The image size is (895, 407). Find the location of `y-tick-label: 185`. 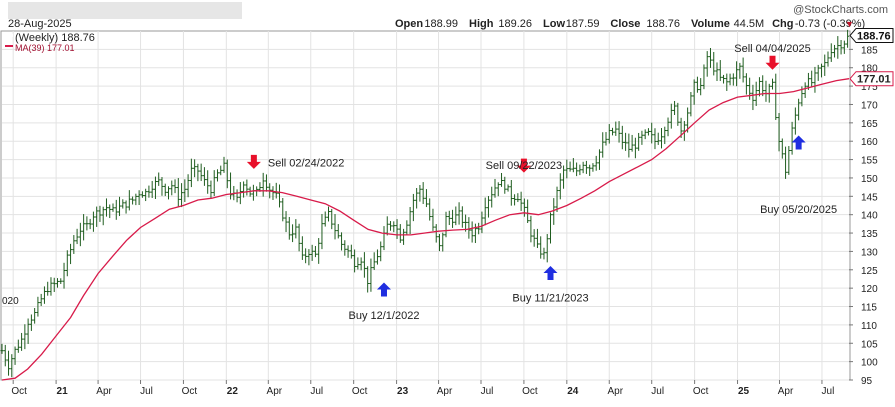

y-tick-label: 185 is located at coordinates (869, 50).